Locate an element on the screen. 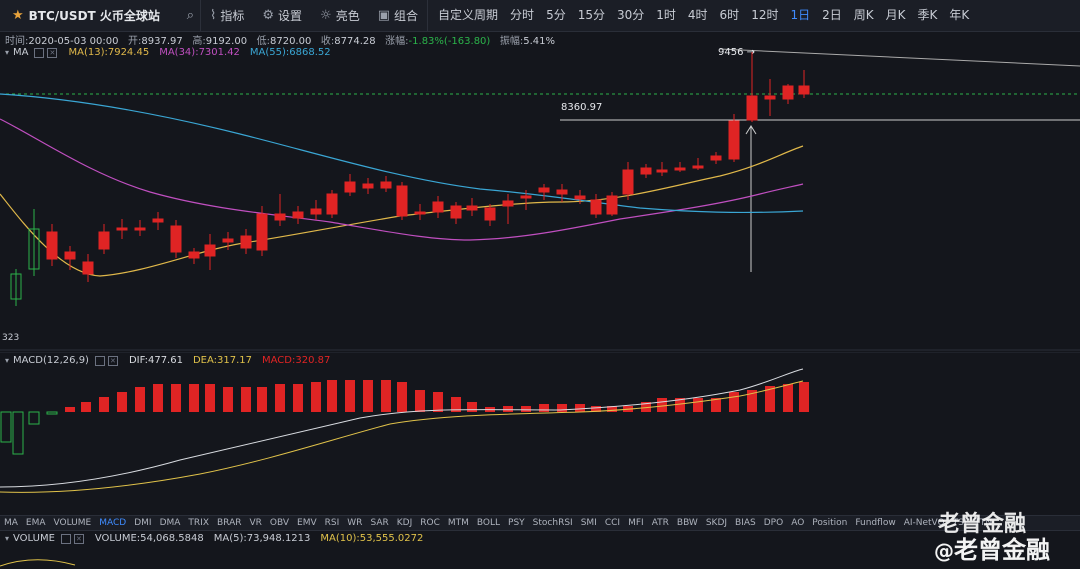 The width and height of the screenshot is (1080, 569). indicator-tab-volume: VOLUME is located at coordinates (72, 523).